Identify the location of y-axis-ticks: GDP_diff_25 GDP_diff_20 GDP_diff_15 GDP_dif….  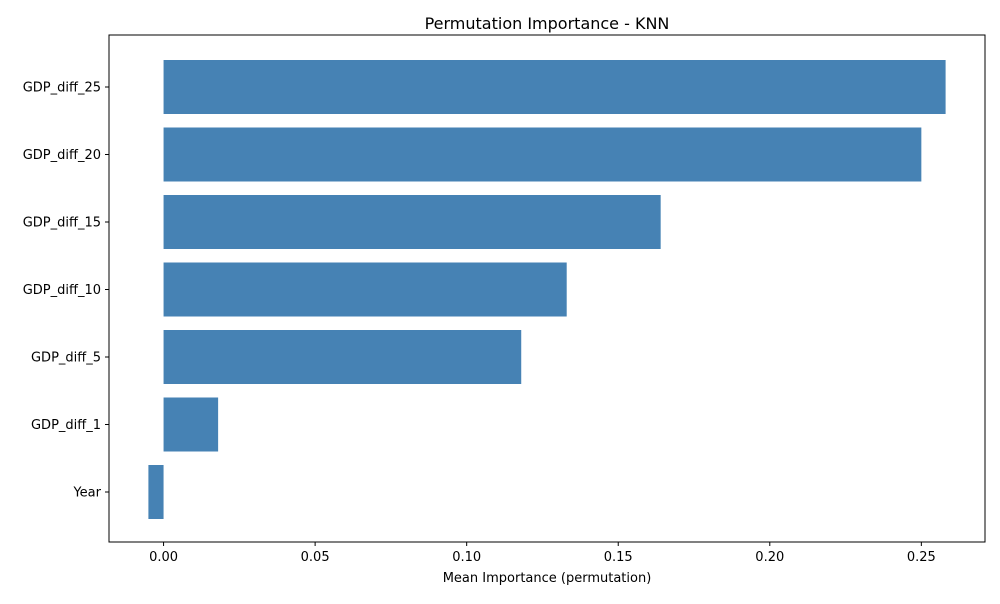
(66, 291).